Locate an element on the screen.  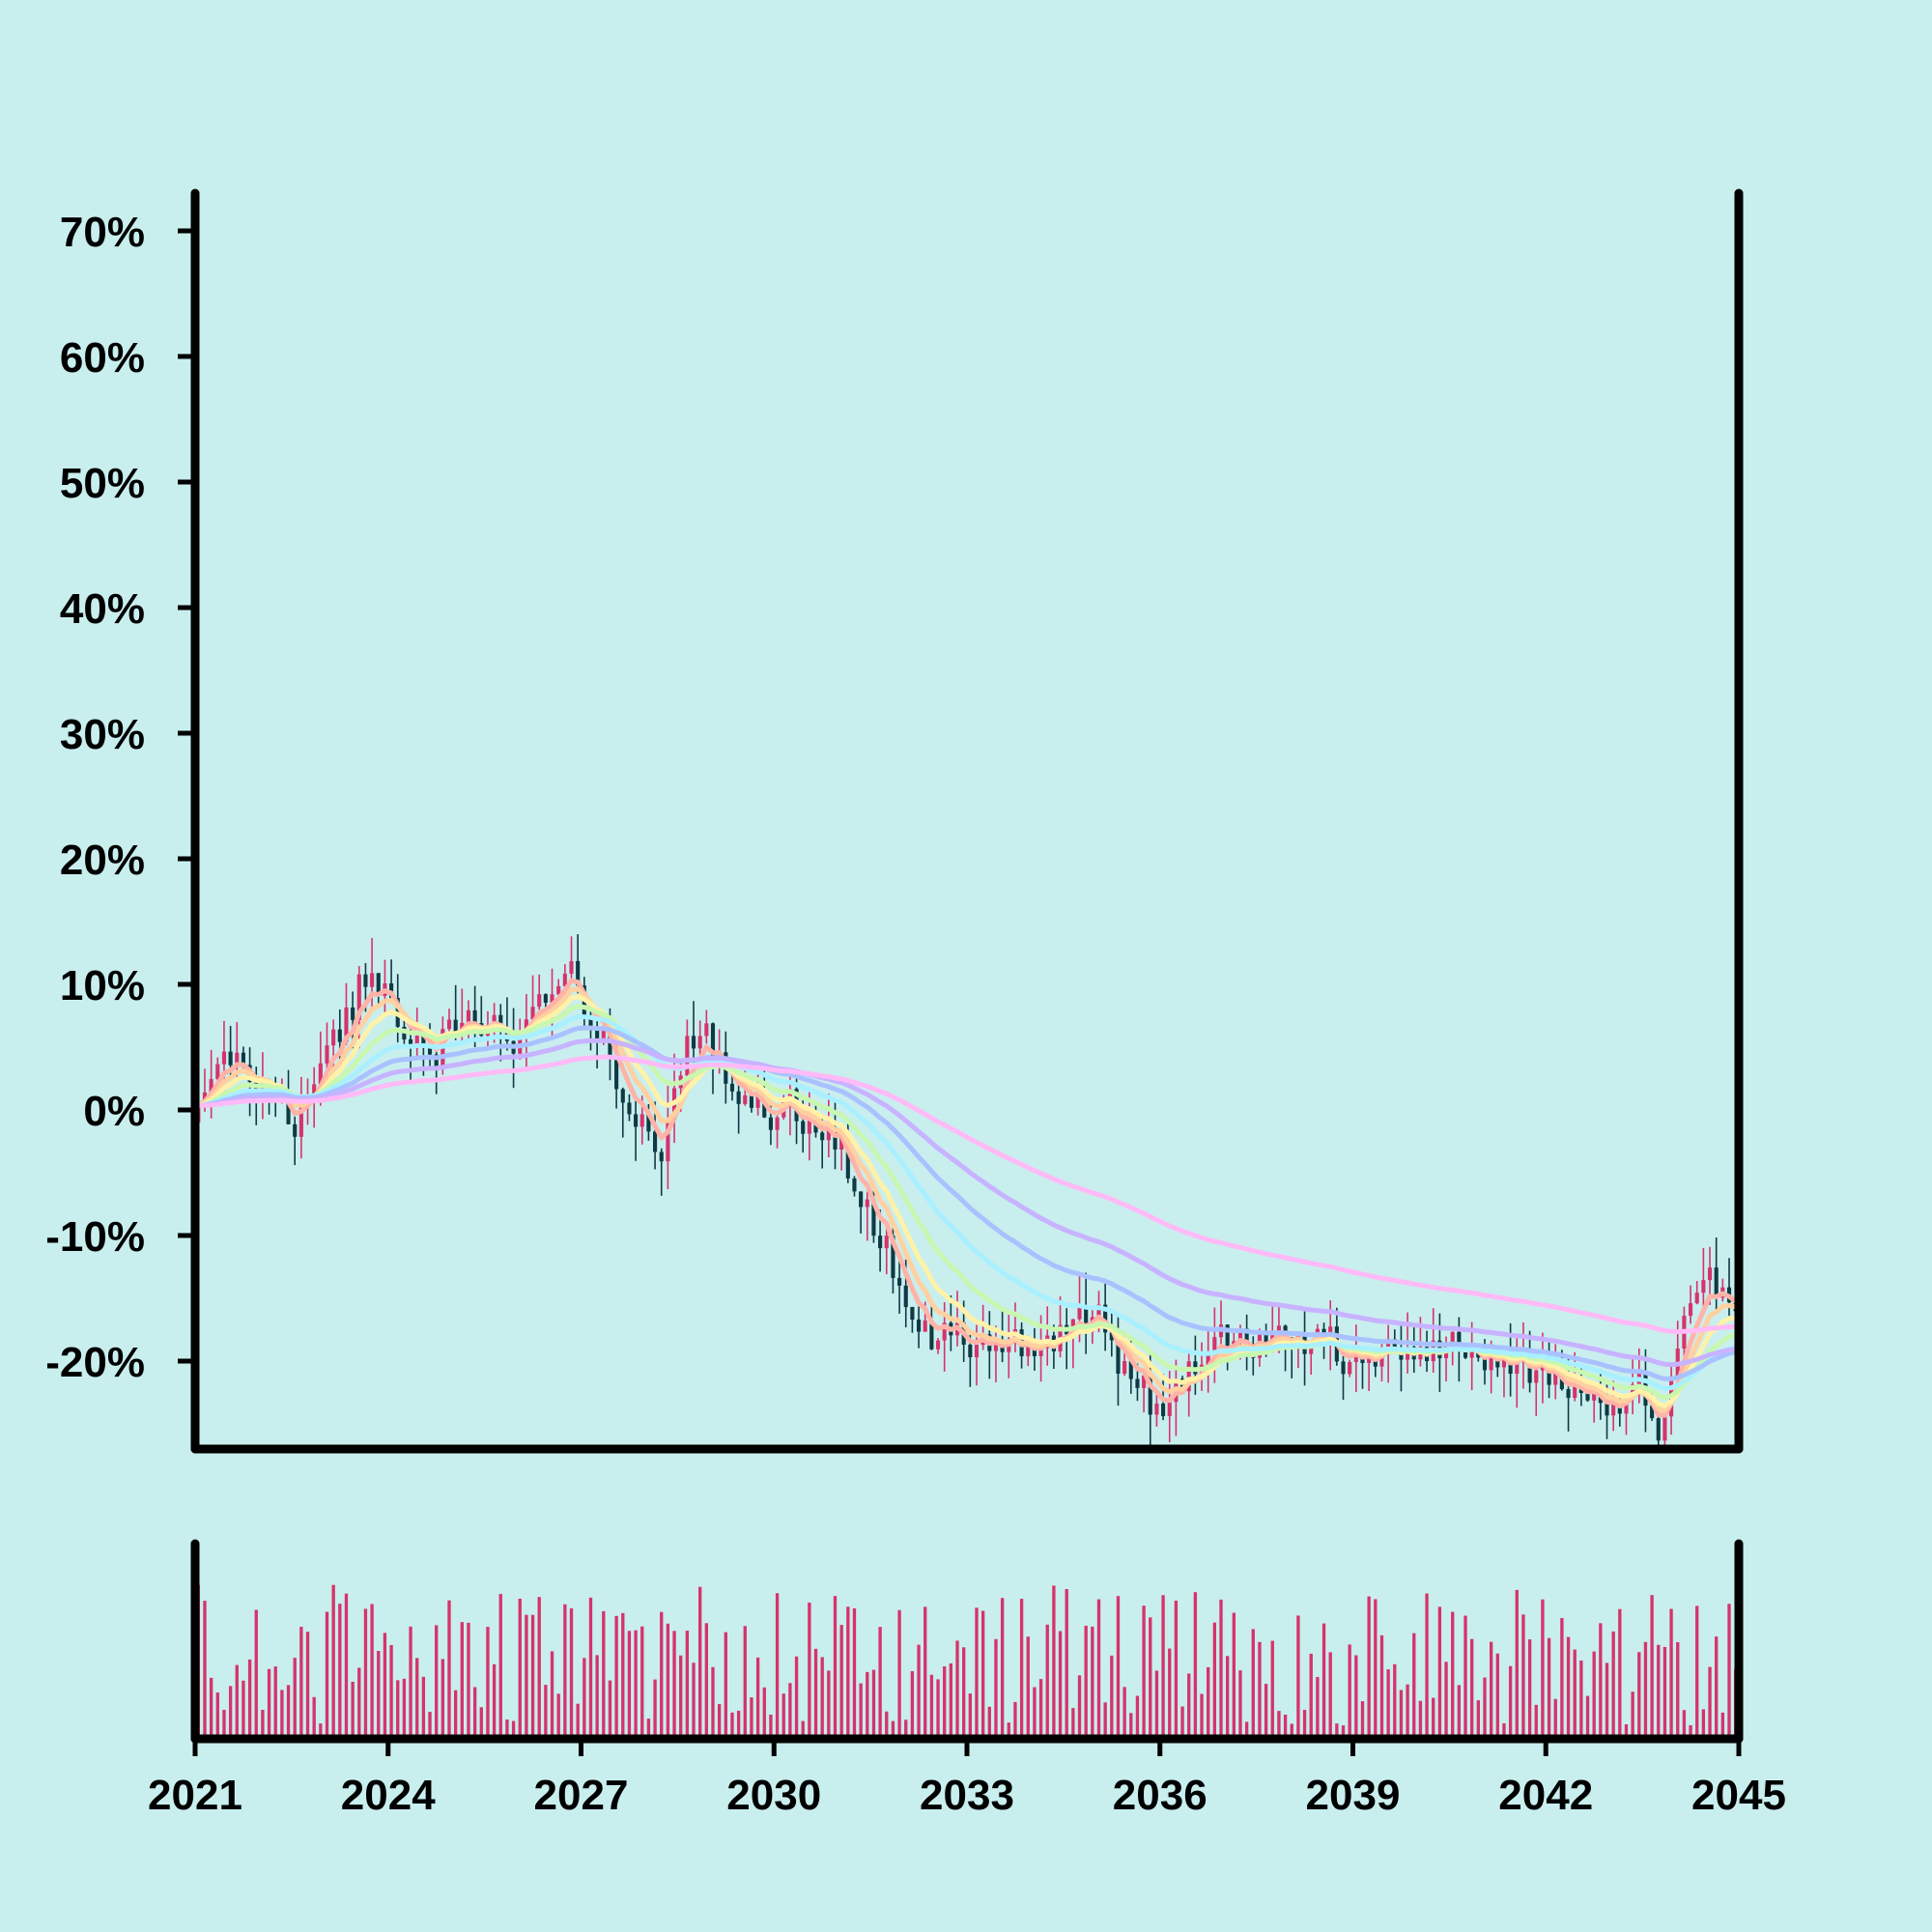
y-tick-label: 0% is located at coordinates (114, 1111).